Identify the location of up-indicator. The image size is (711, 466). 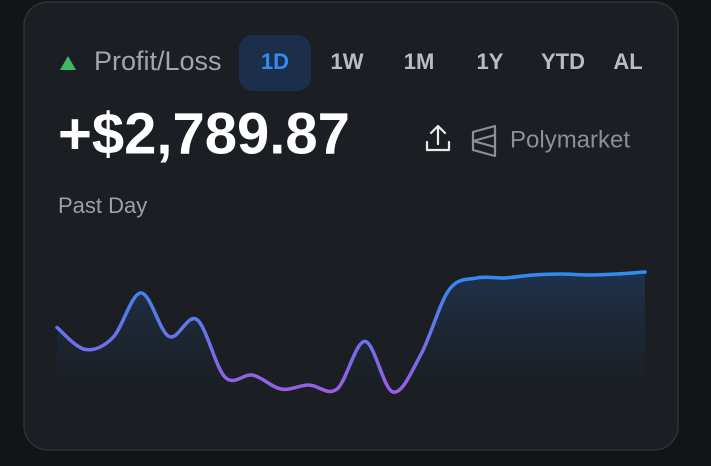
(68, 63).